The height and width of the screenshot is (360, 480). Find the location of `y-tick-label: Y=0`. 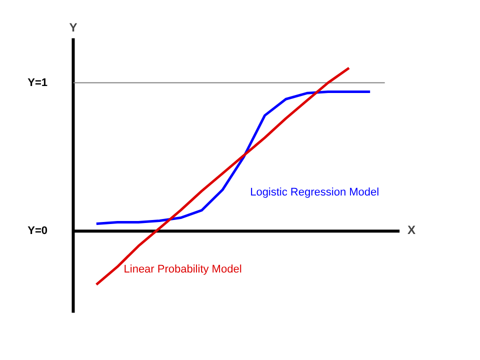

y-tick-label: Y=0 is located at coordinates (38, 231).